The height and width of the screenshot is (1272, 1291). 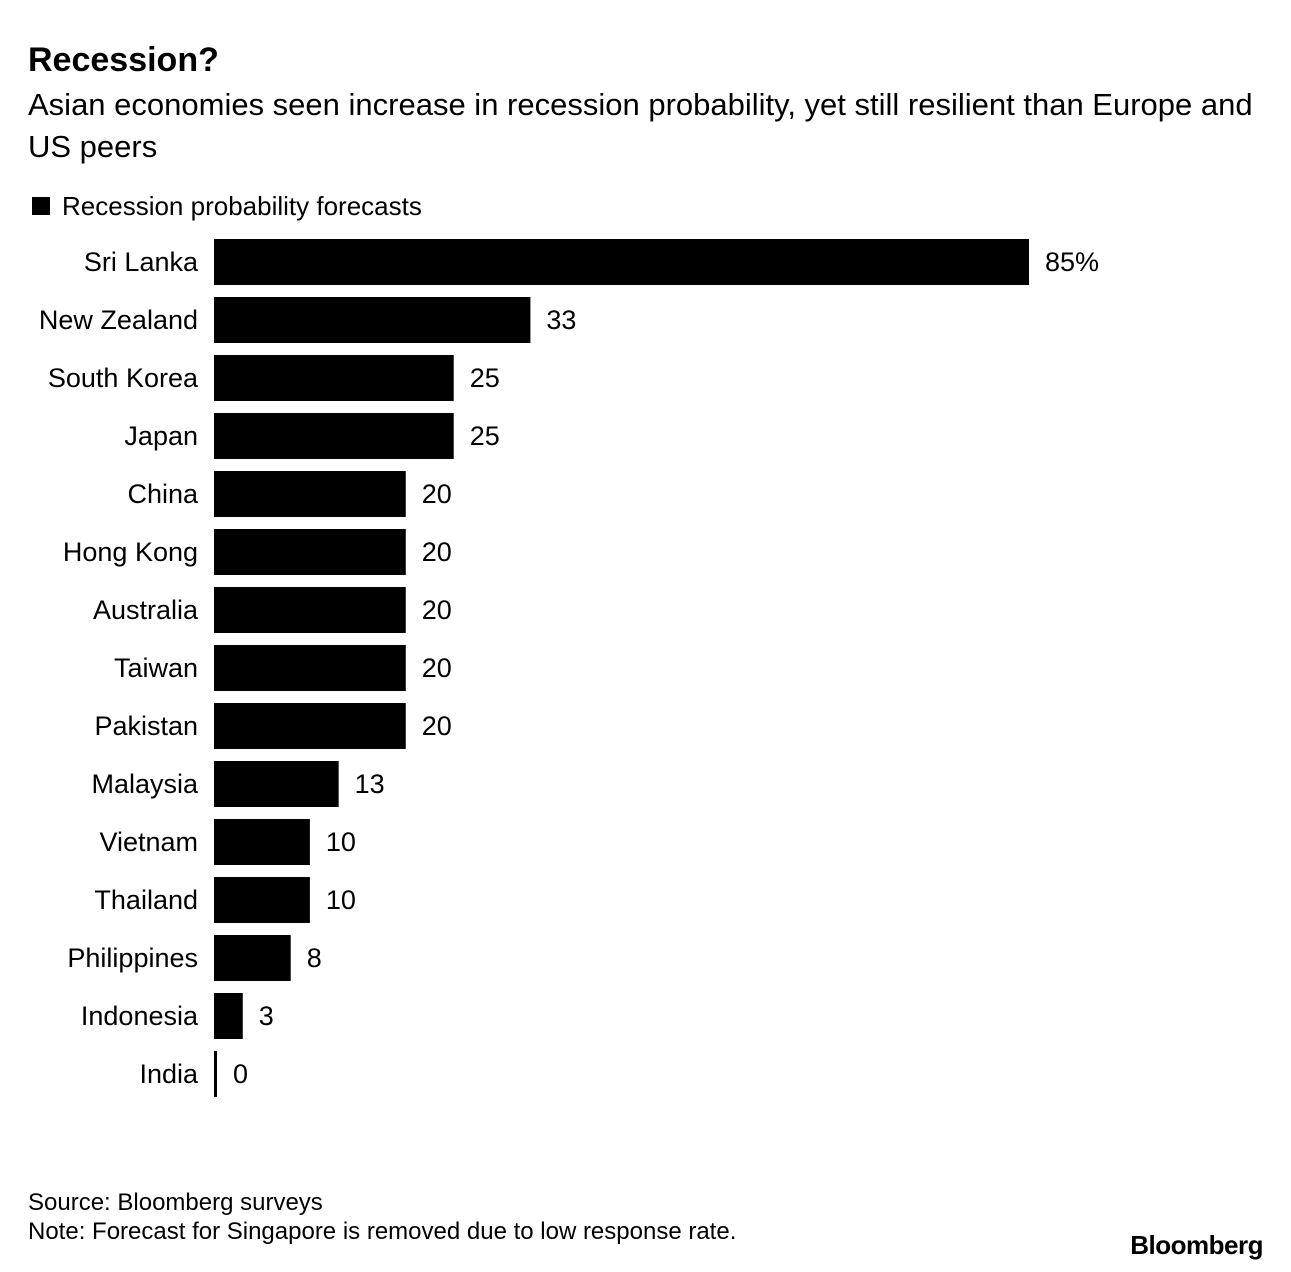 What do you see at coordinates (161, 436) in the screenshot?
I see `category-label: Japan` at bounding box center [161, 436].